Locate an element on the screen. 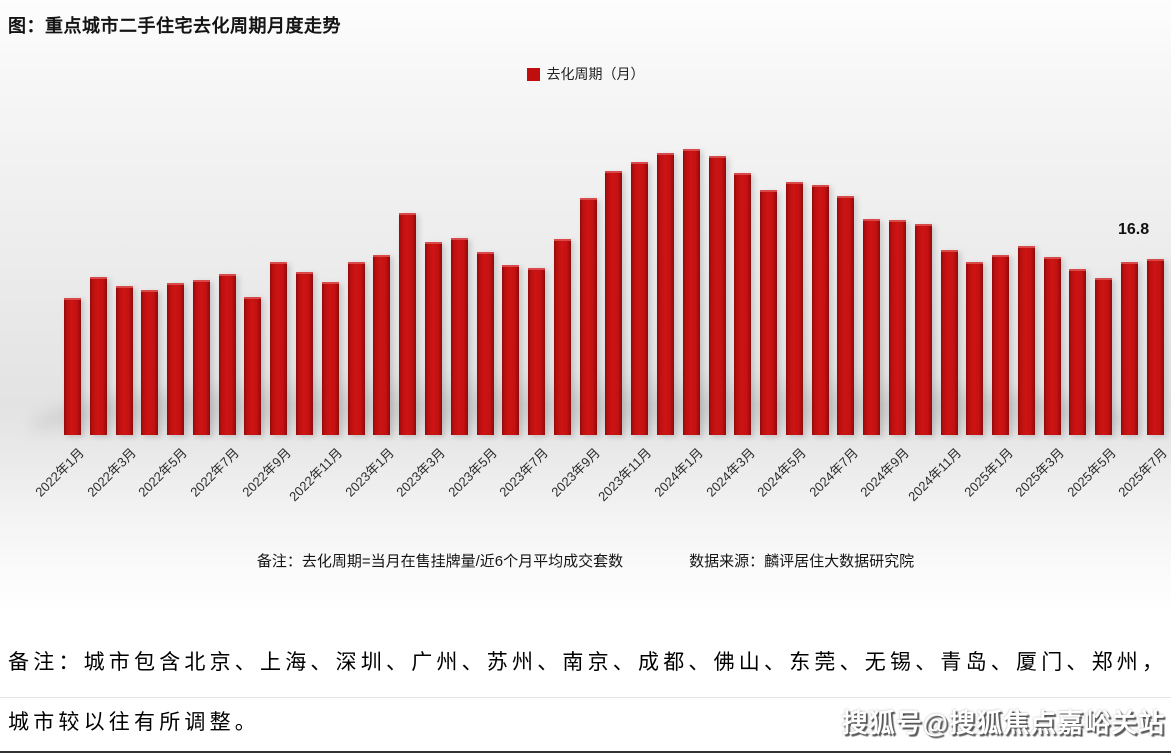 This screenshot has width=1171, height=753. bar-2025年4月 is located at coordinates (1078, 352).